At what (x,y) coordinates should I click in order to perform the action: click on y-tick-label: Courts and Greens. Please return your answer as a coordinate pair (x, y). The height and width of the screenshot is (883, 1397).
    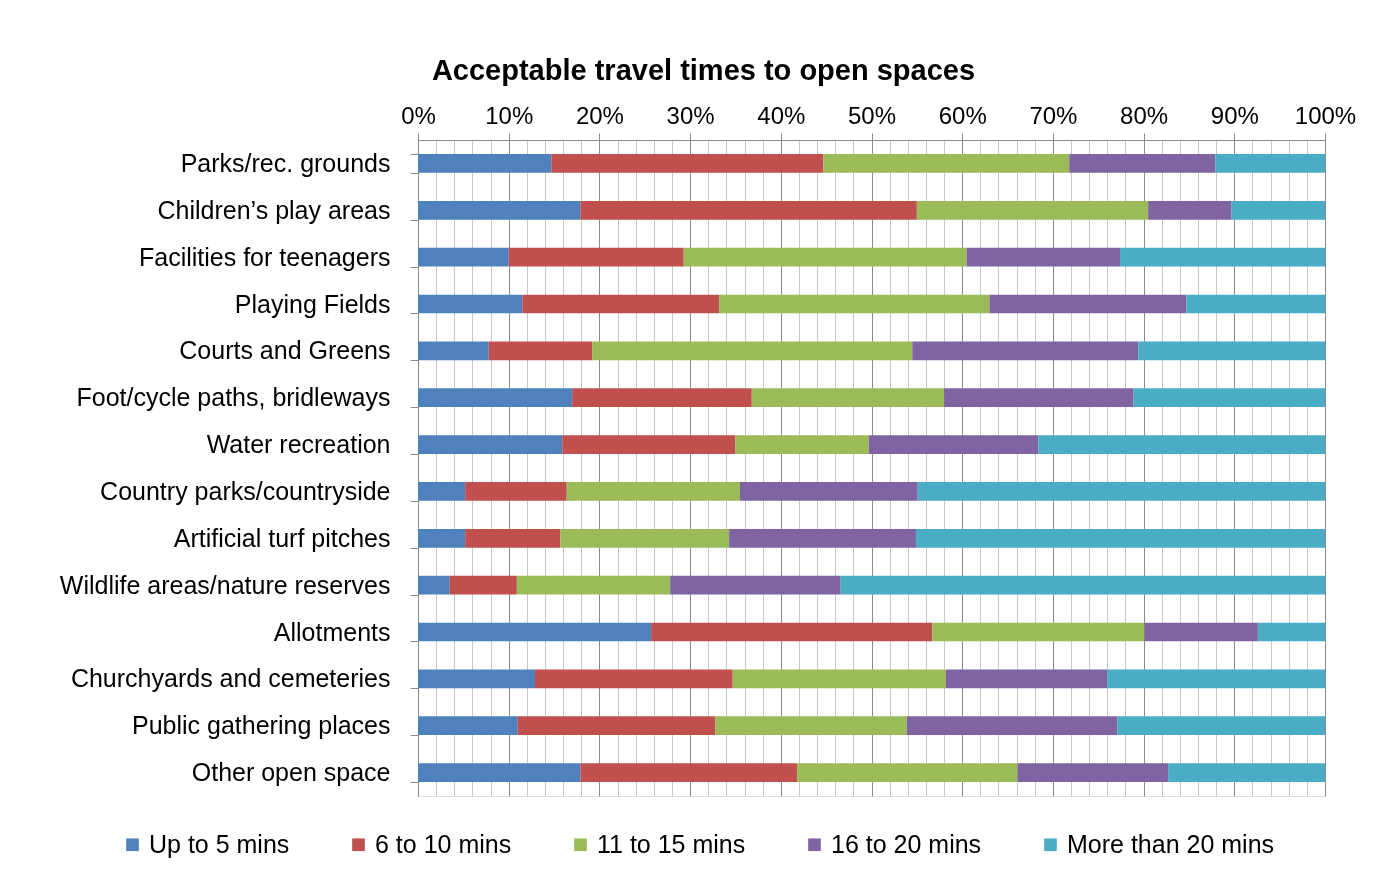
    Looking at the image, I should click on (285, 350).